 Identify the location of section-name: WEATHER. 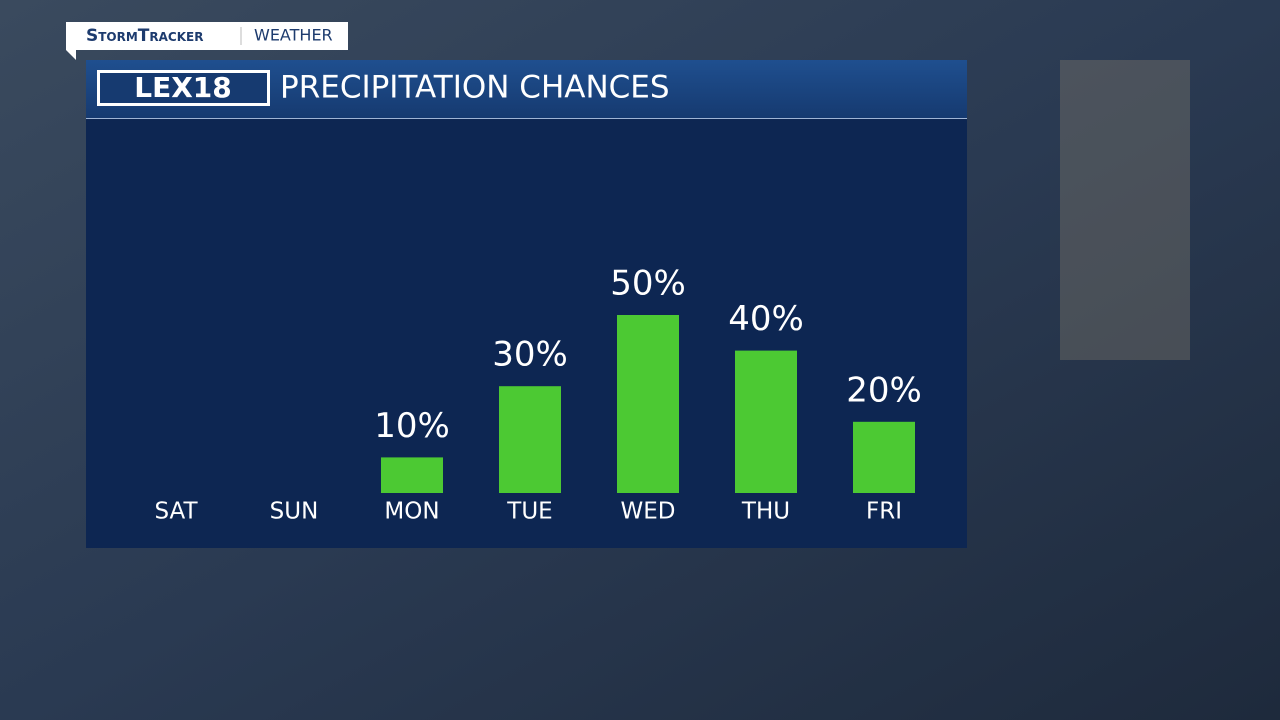
(293, 35).